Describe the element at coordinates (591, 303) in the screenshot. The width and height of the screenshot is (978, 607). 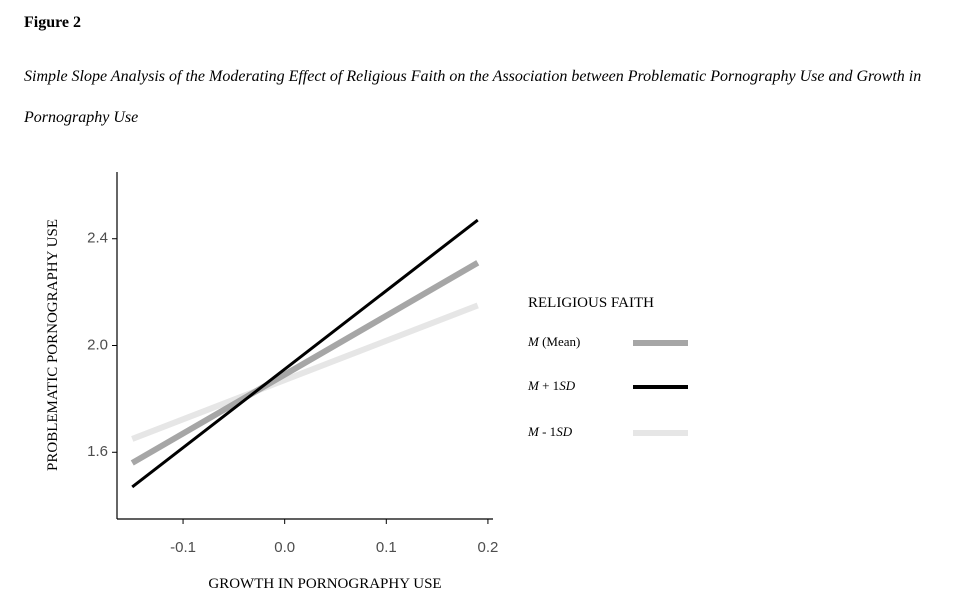
I see `legend-title: RELIGIOUS FAITH` at that location.